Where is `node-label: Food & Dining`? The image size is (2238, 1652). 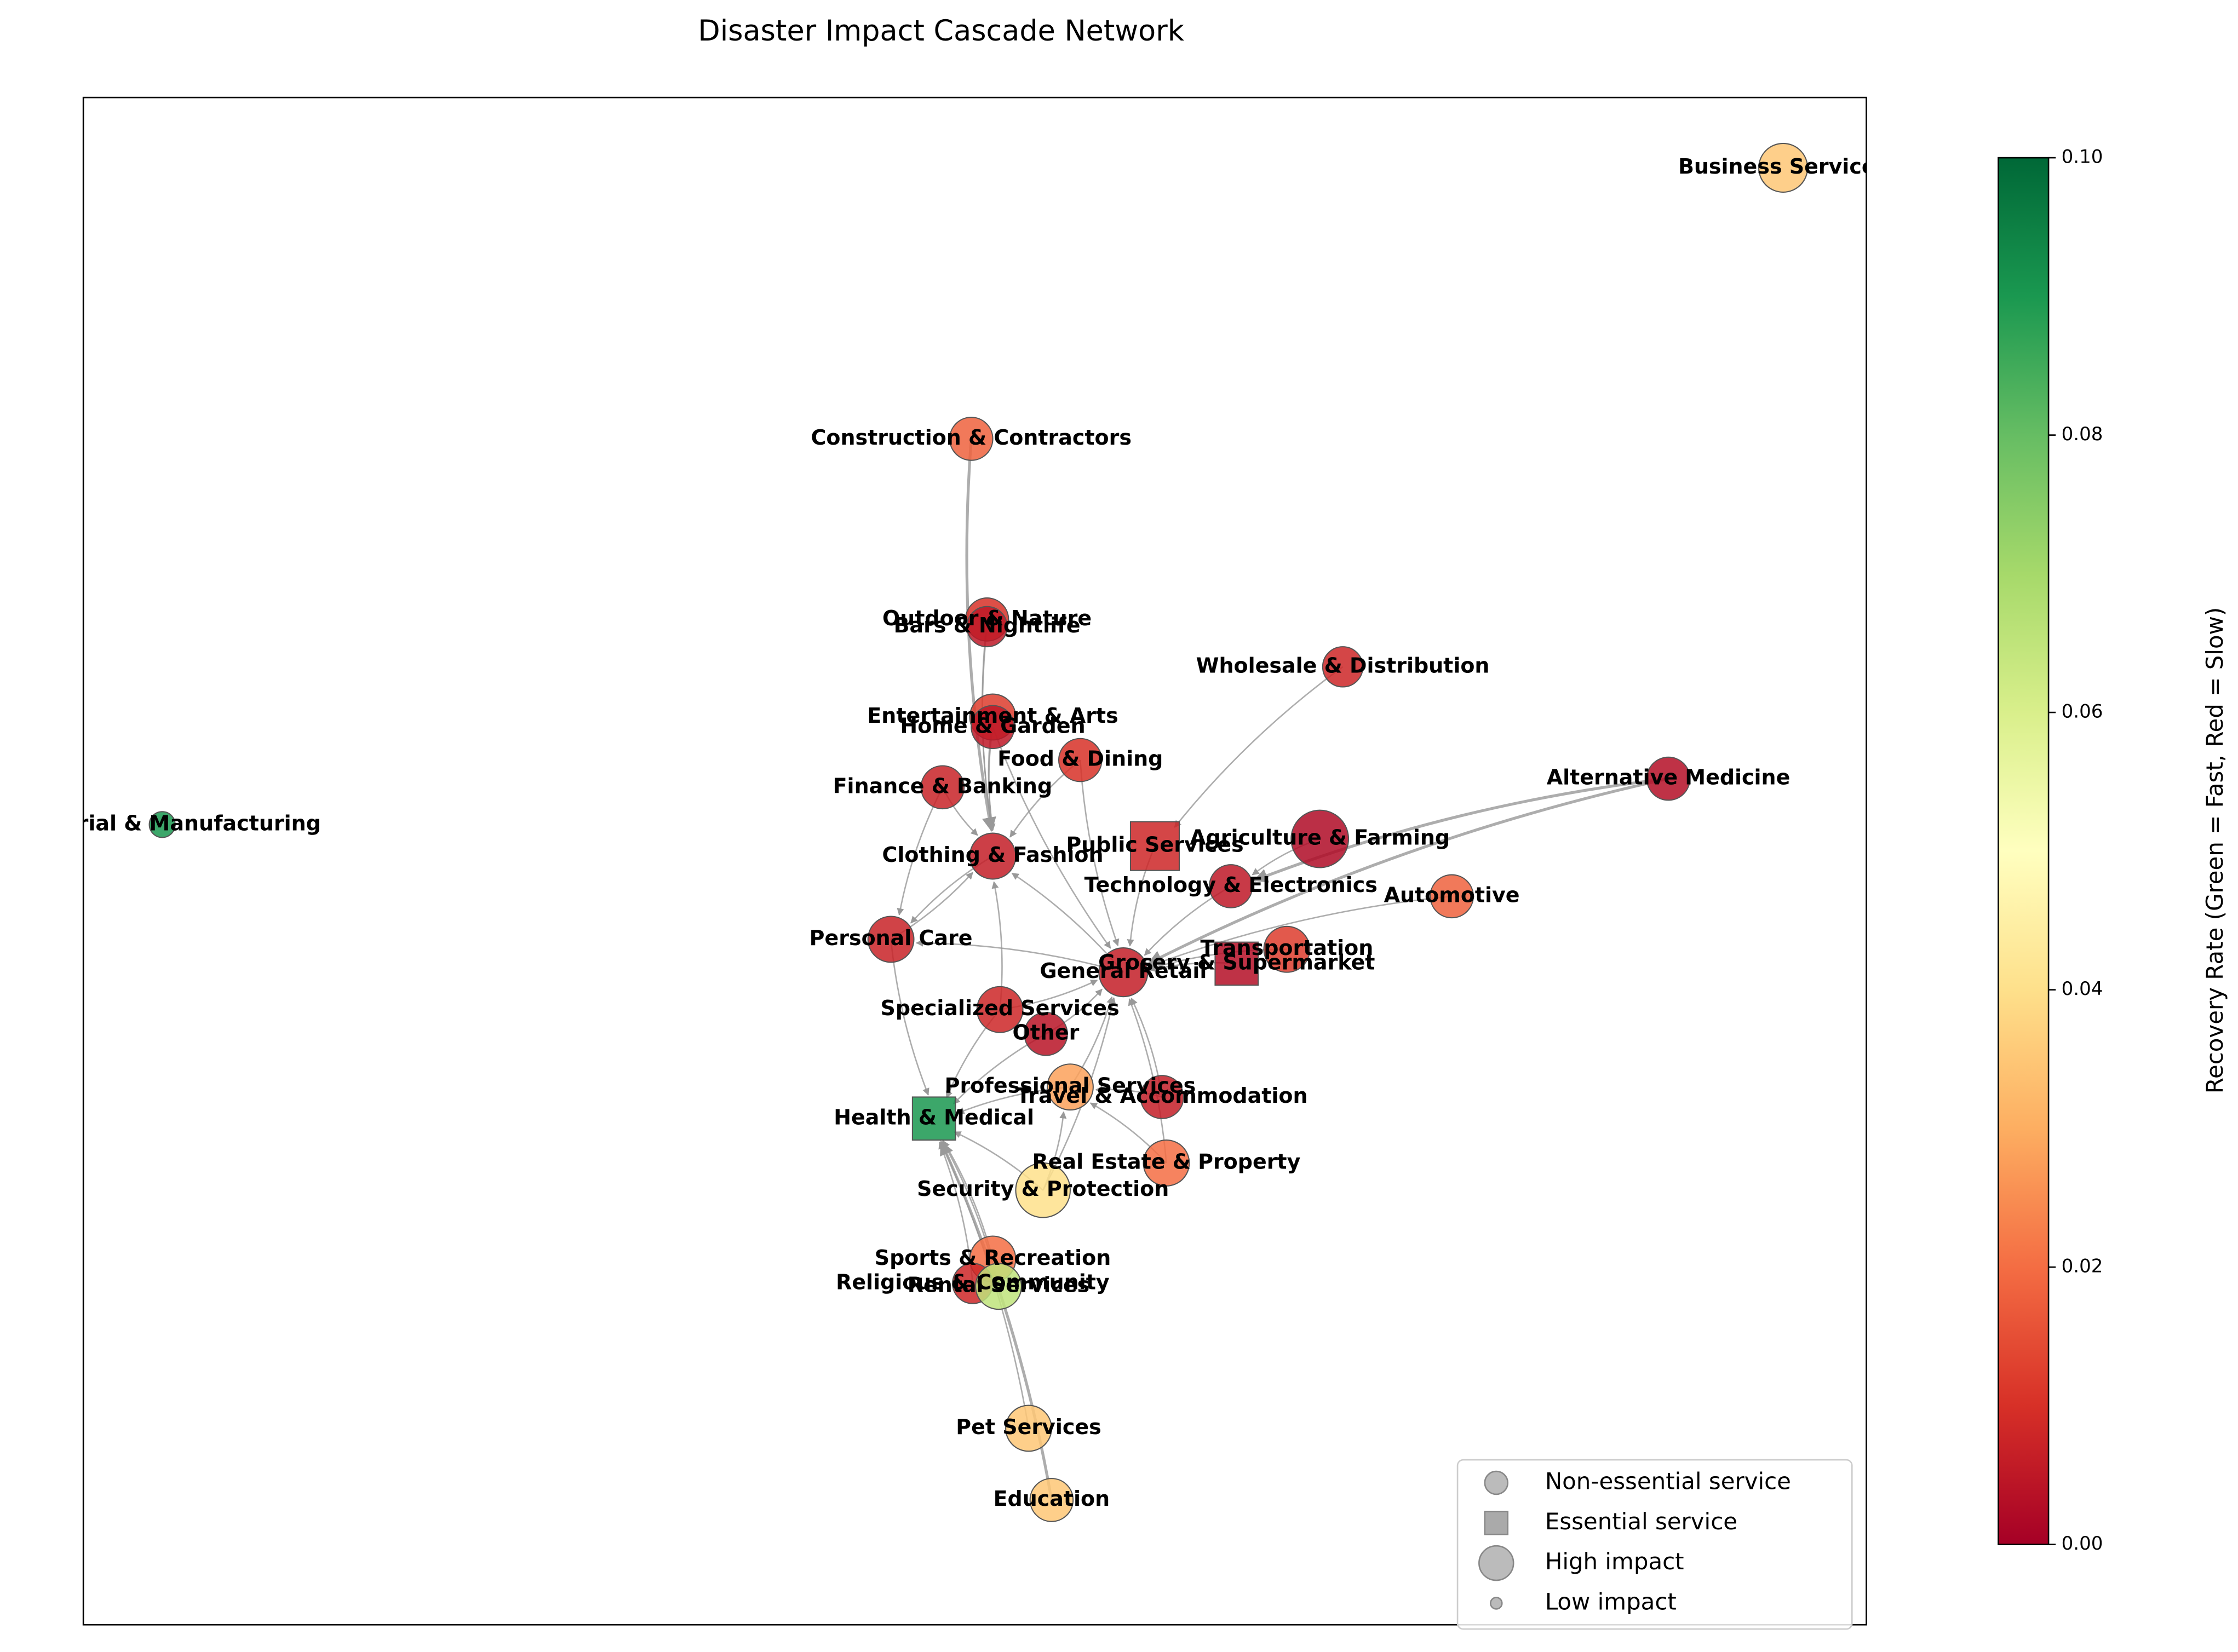 node-label: Food & Dining is located at coordinates (1080, 759).